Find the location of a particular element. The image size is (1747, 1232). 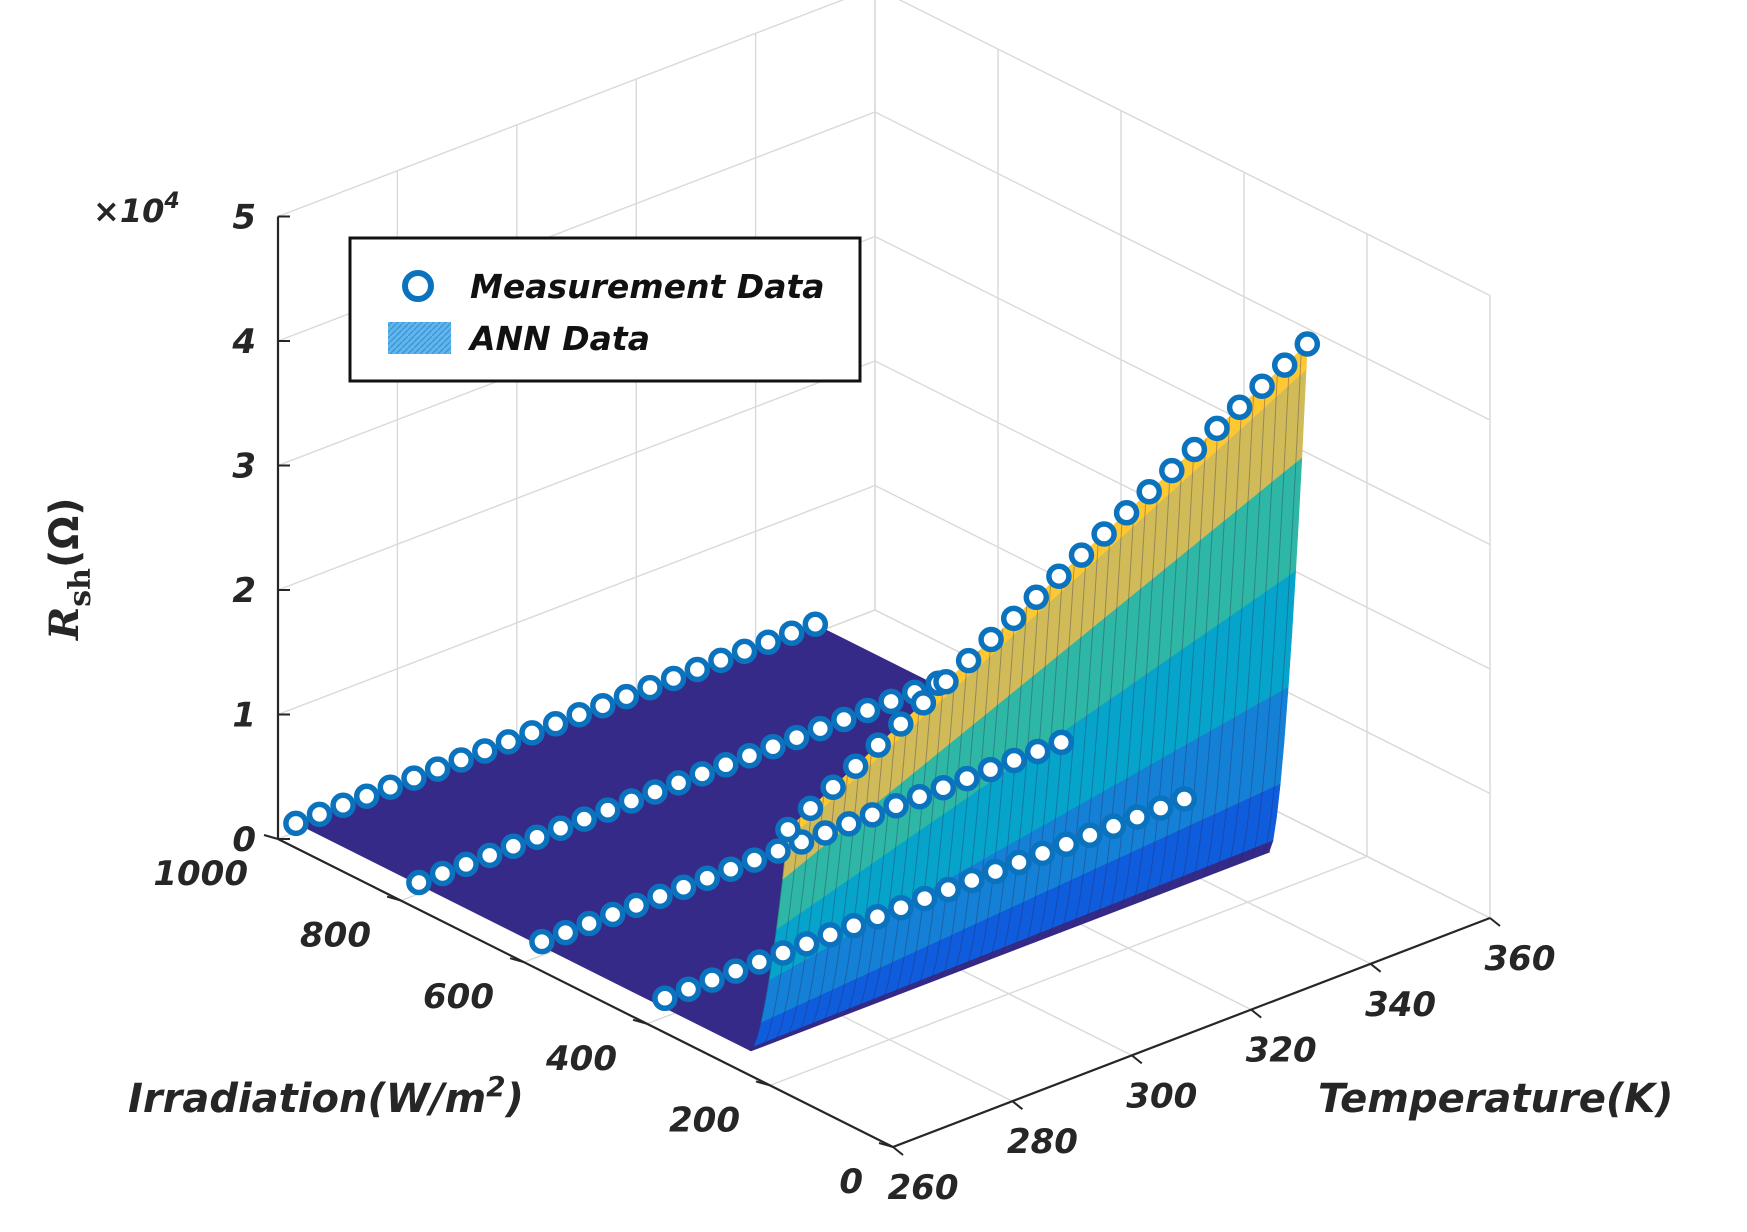

x-axis-title: Irradiation(W/m2) is located at coordinates (326, 1096).